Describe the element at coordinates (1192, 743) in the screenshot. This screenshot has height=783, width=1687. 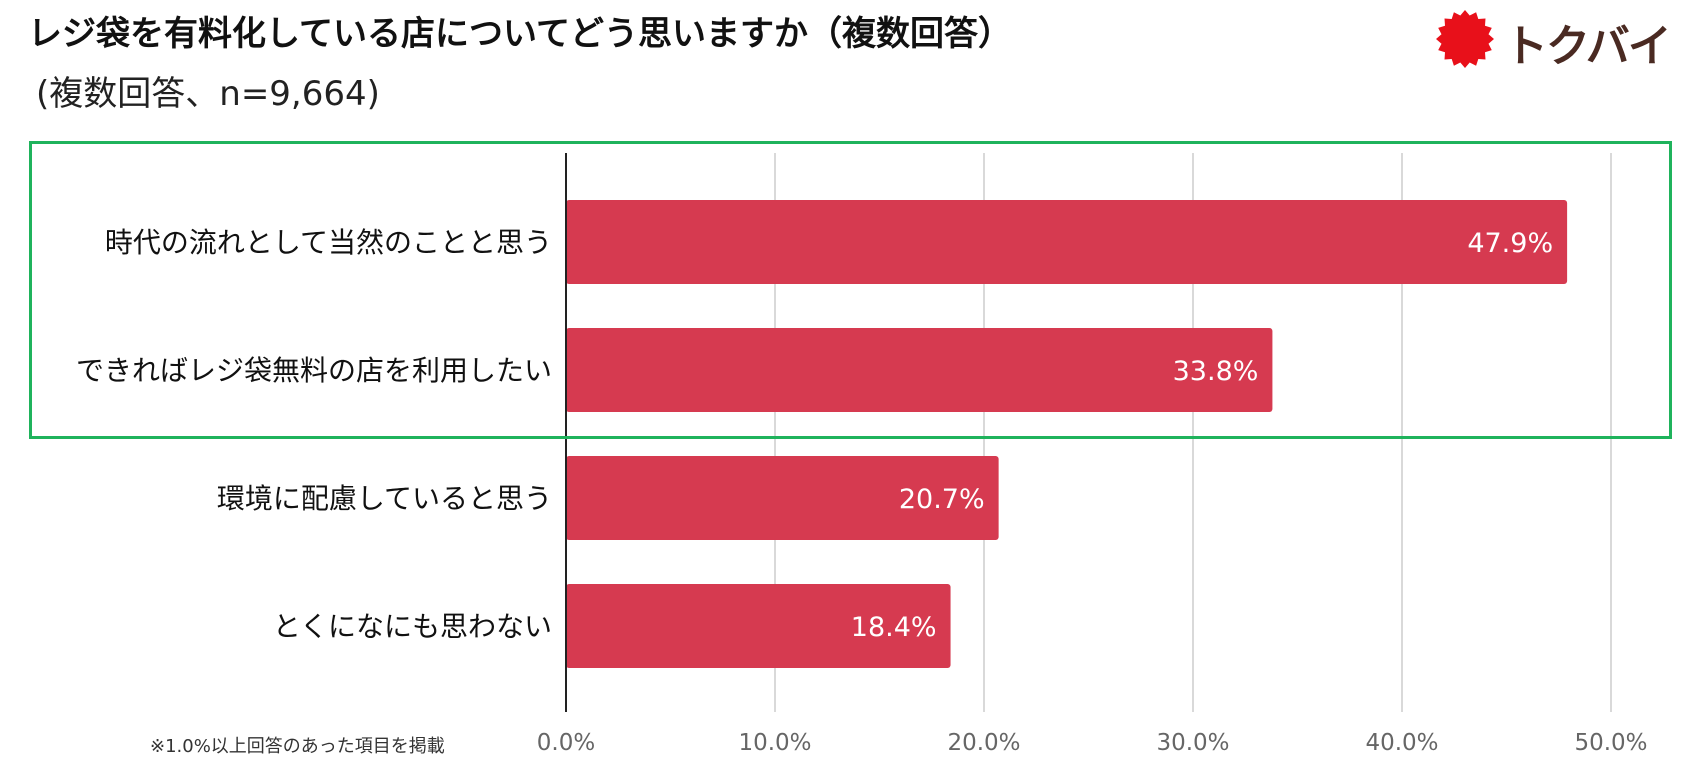
I see `x-tick-label: 30.0%` at that location.